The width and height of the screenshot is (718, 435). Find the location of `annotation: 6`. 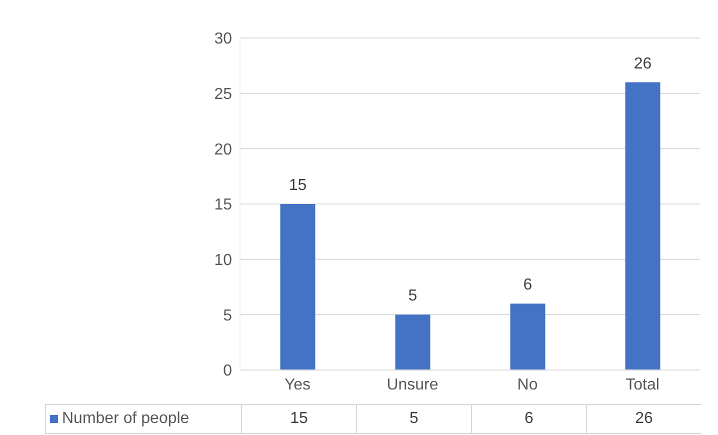

annotation: 6 is located at coordinates (527, 285).